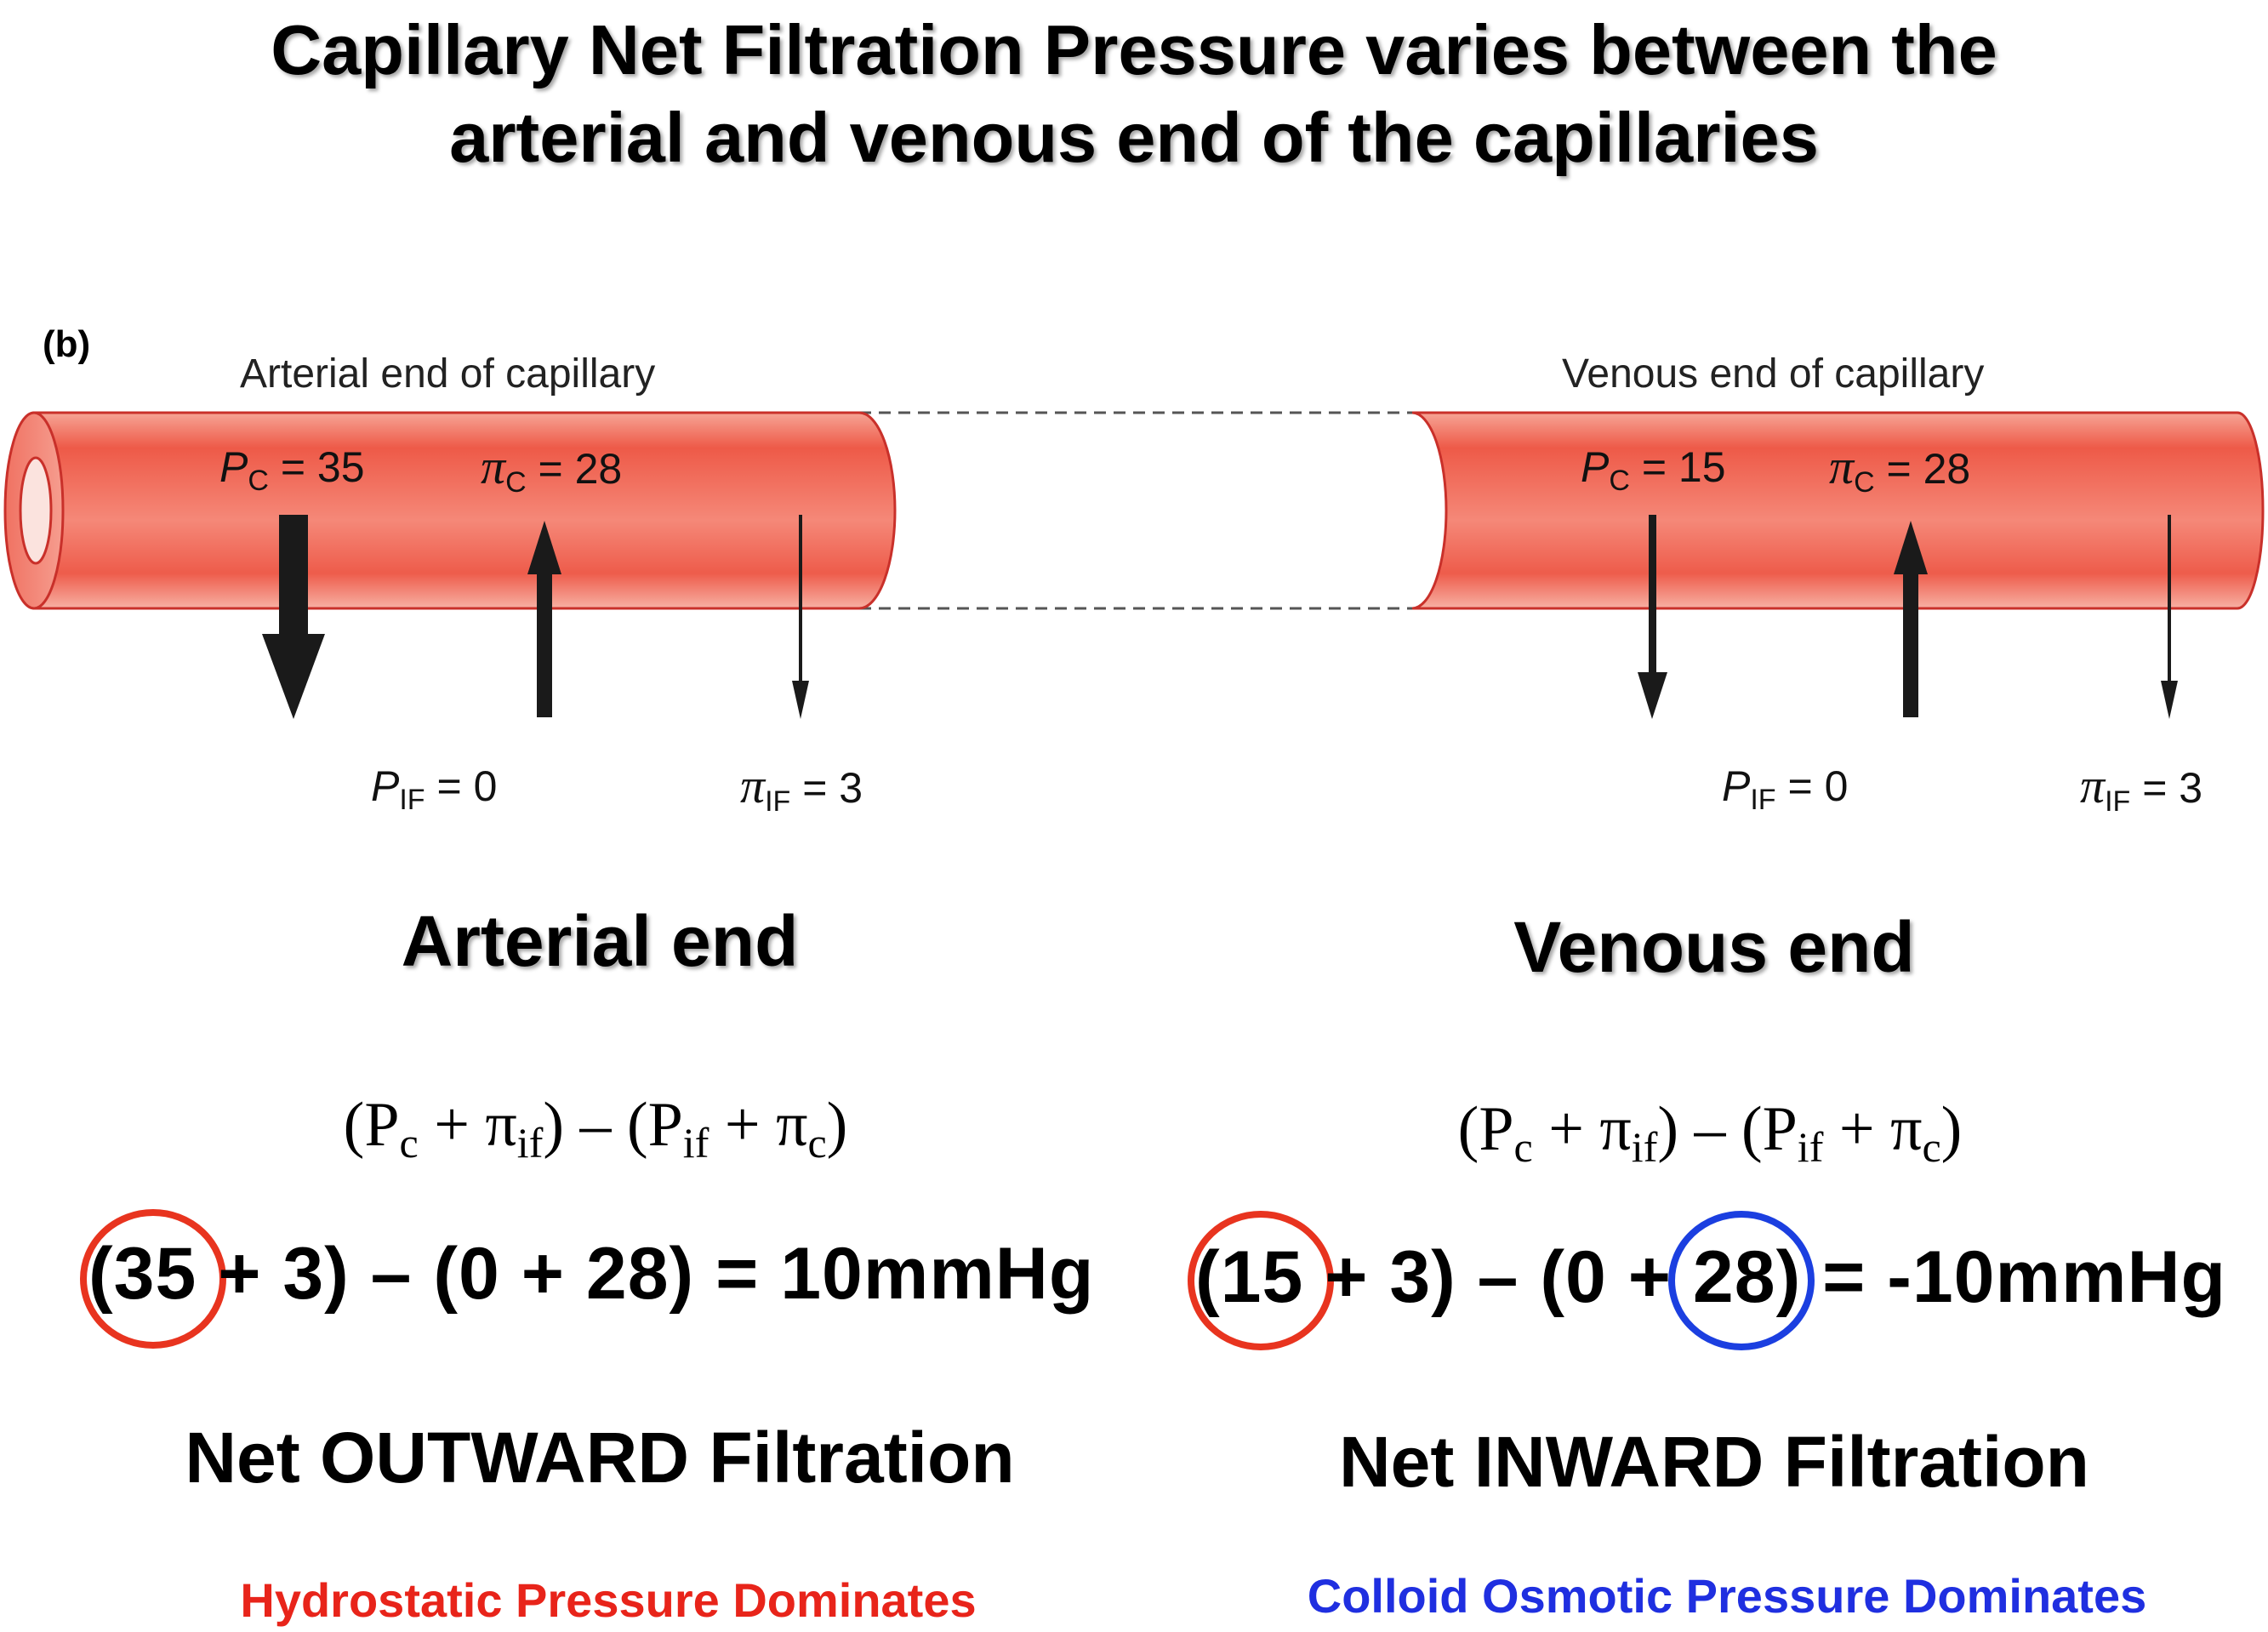  Describe the element at coordinates (1838, 511) in the screenshot. I see `venous-capillary-tube` at that location.